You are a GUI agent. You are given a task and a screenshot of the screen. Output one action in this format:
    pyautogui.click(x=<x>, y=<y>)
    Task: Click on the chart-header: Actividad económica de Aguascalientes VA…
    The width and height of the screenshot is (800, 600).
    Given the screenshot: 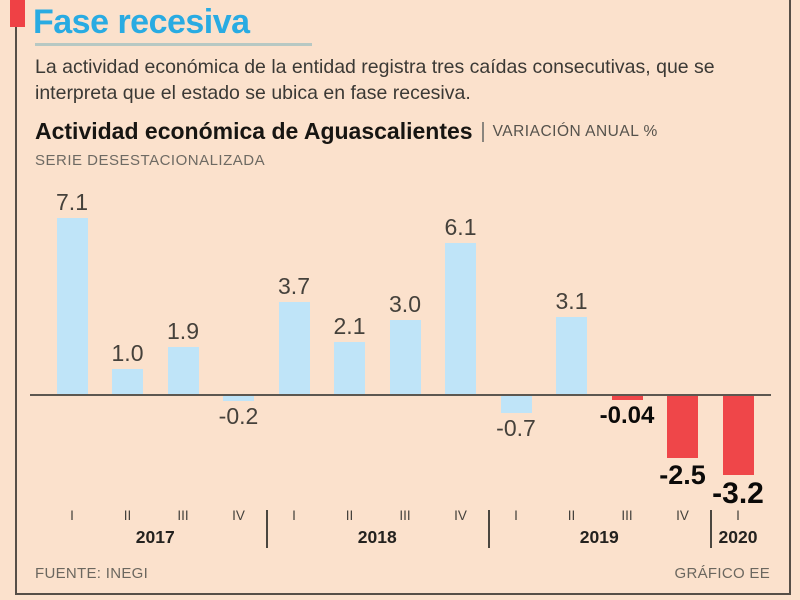 What is the action you would take?
    pyautogui.click(x=346, y=131)
    